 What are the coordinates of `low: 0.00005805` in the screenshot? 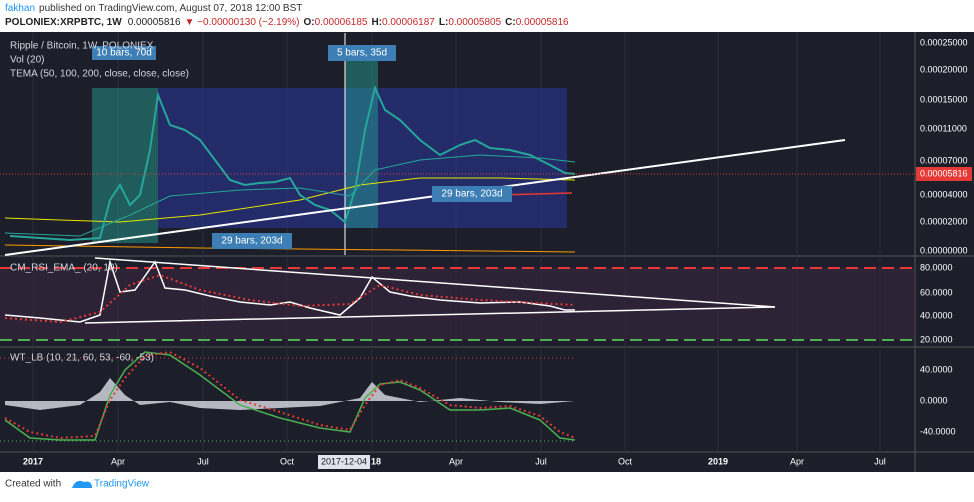 It's located at (474, 22).